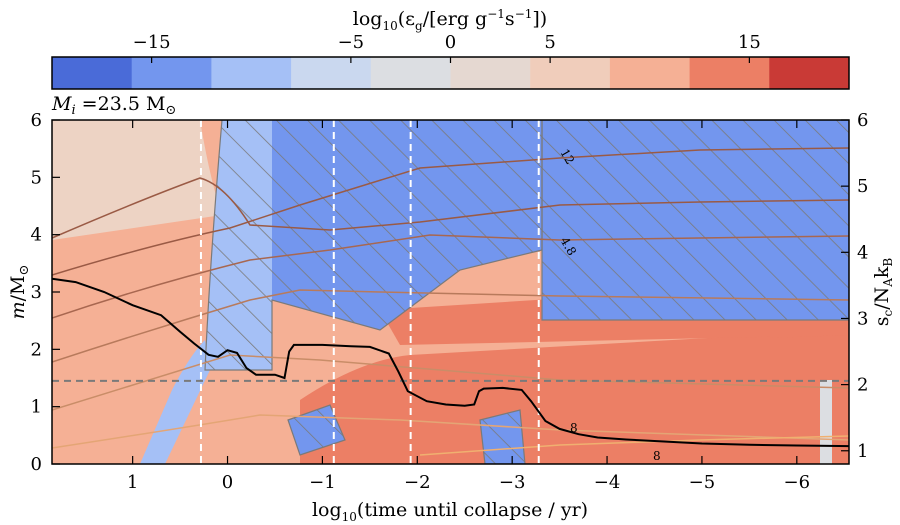 The width and height of the screenshot is (900, 525). I want to click on y-tick-label: 4, so click(36, 235).